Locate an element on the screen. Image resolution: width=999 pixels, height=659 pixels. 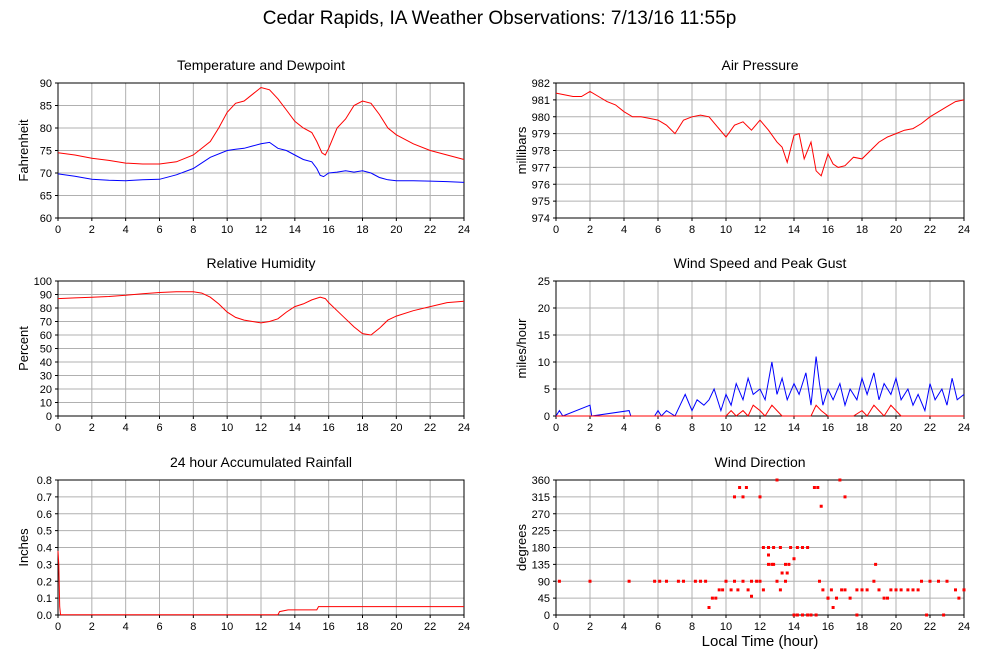
y-tick-label: 979 is located at coordinates (541, 135).